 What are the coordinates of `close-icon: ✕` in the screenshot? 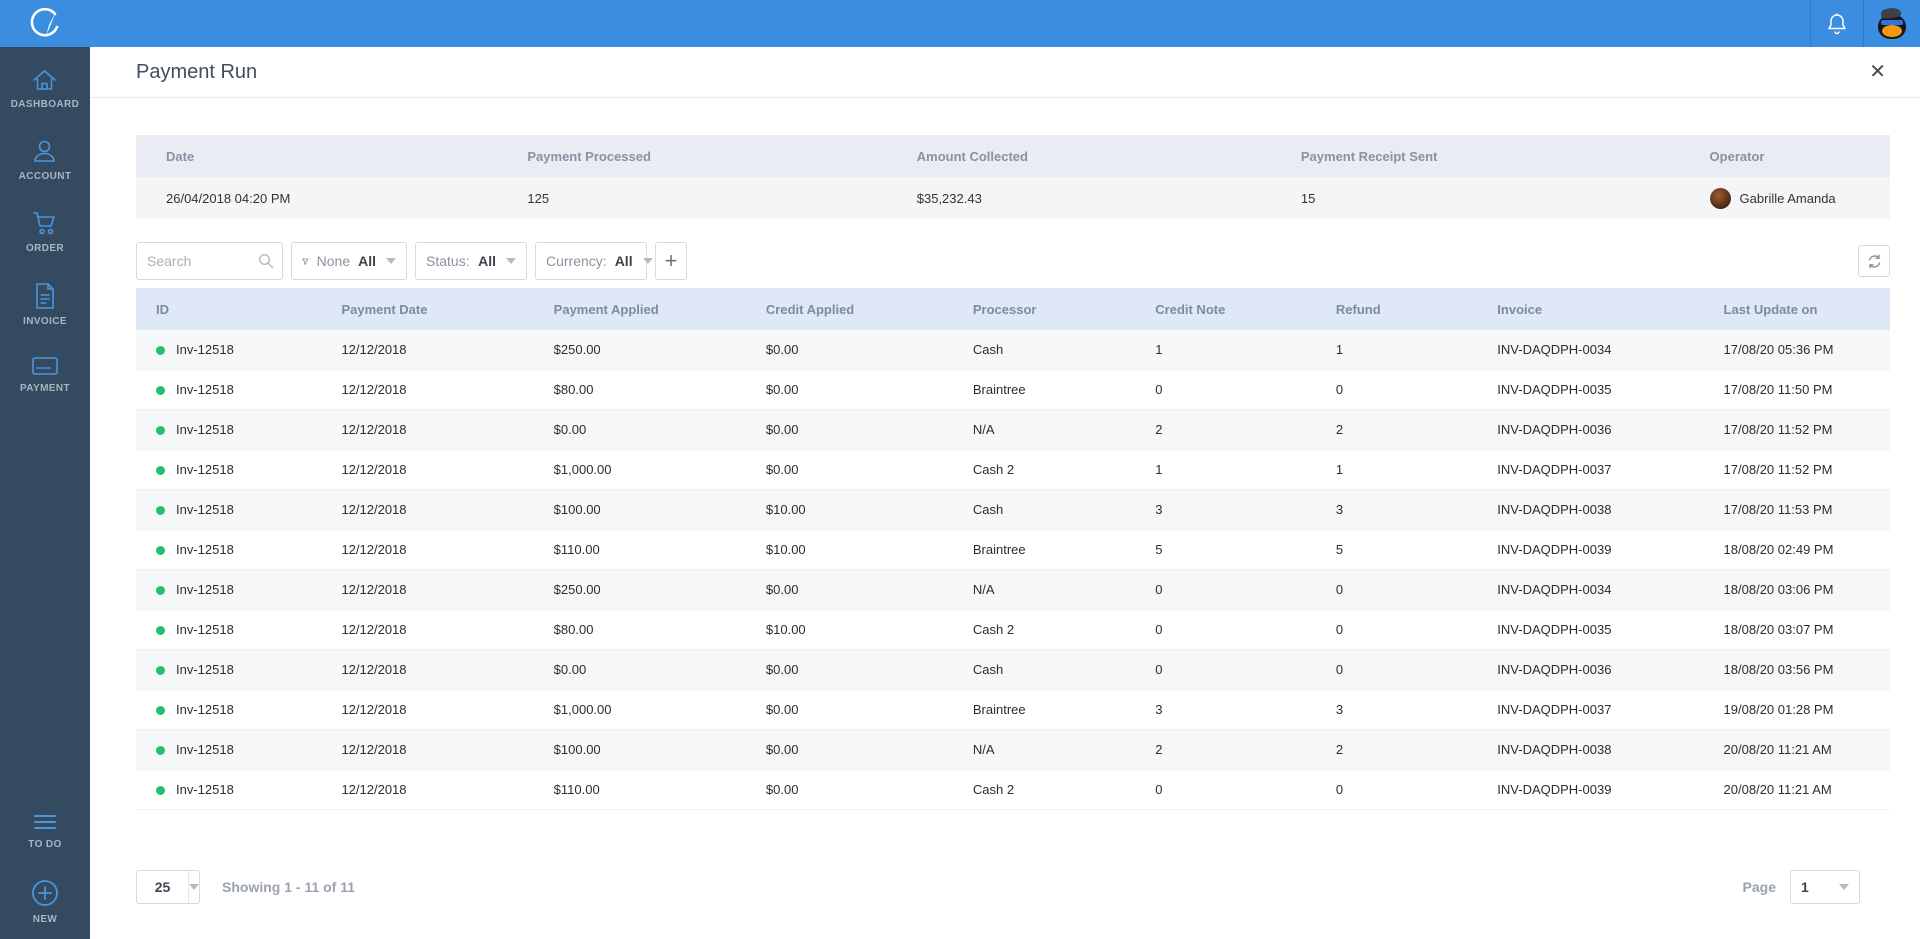 It's located at (1877, 72).